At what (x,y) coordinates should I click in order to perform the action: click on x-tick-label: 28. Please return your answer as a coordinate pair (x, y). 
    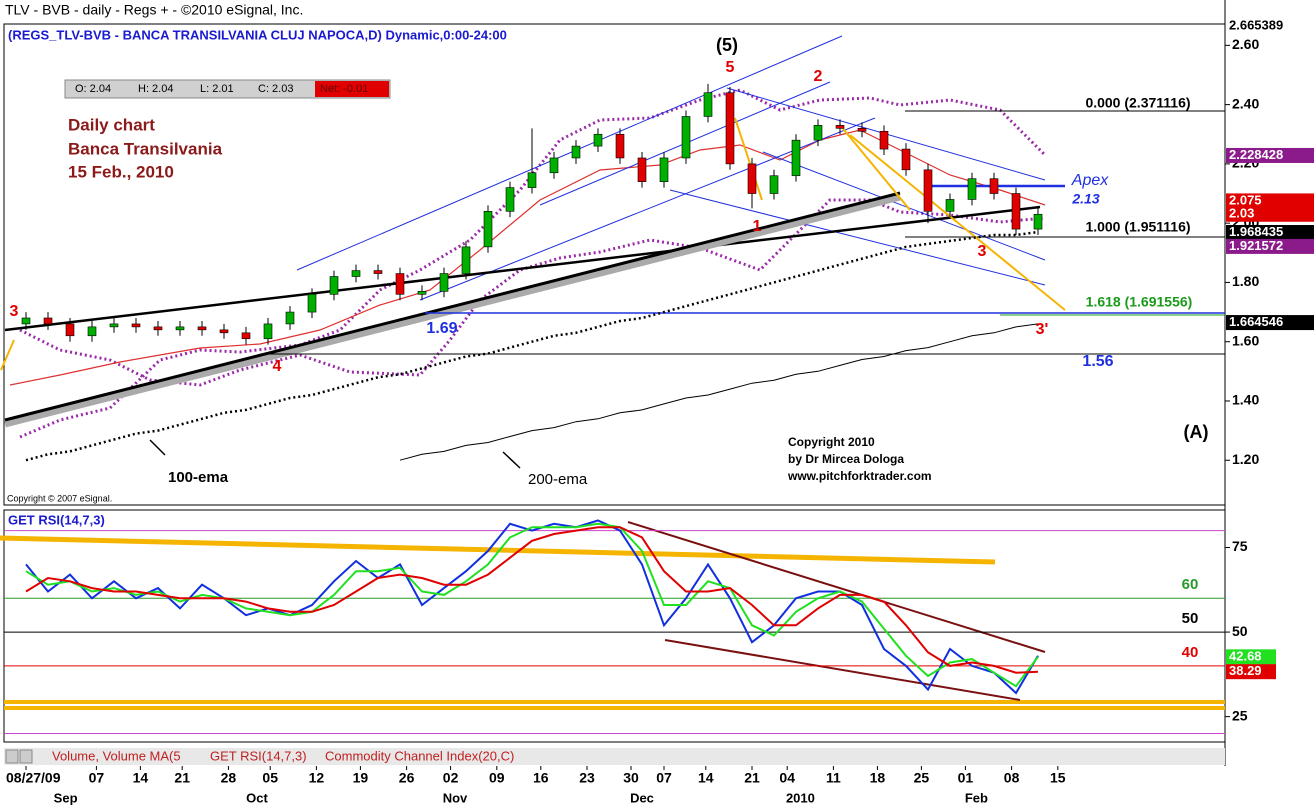
    Looking at the image, I should click on (229, 778).